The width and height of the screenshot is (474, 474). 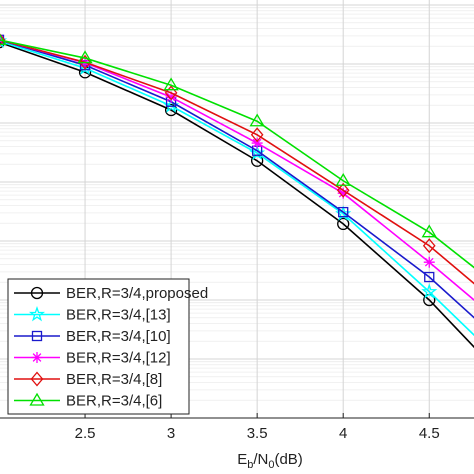 What do you see at coordinates (343, 433) in the screenshot?
I see `x-tick-label: 4` at bounding box center [343, 433].